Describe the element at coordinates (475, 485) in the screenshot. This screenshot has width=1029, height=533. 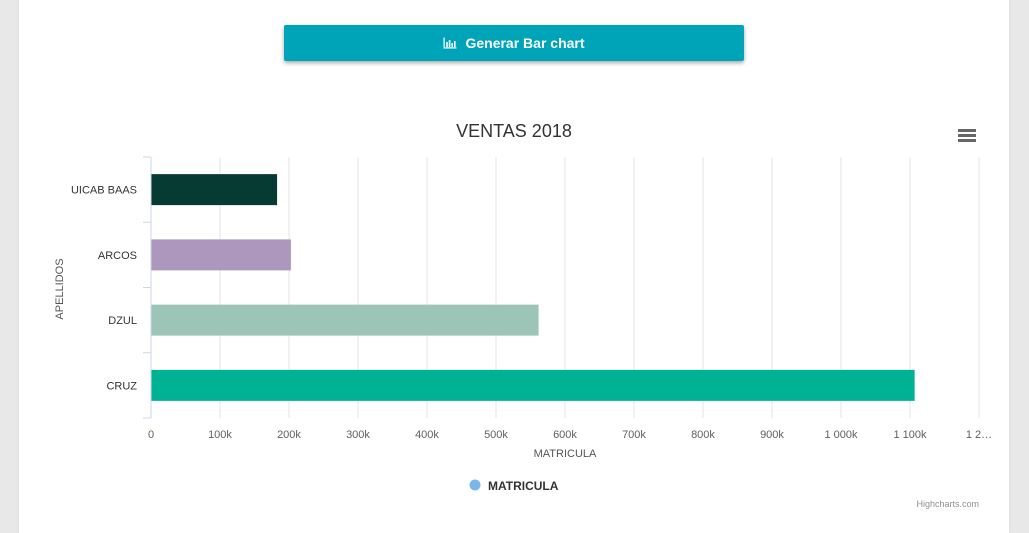
I see `legend-marker` at that location.